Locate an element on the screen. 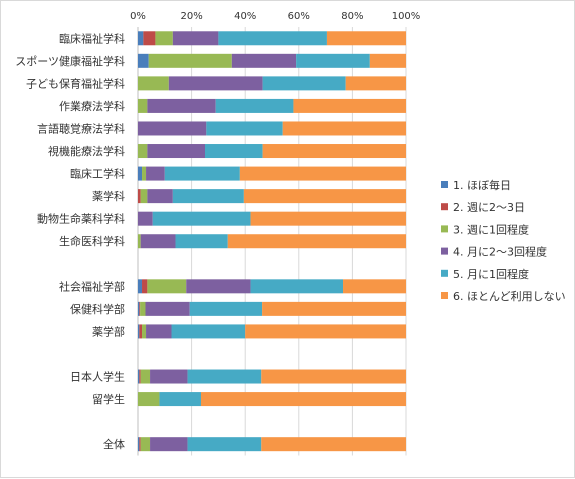  x-tick-label: 60% is located at coordinates (299, 16).